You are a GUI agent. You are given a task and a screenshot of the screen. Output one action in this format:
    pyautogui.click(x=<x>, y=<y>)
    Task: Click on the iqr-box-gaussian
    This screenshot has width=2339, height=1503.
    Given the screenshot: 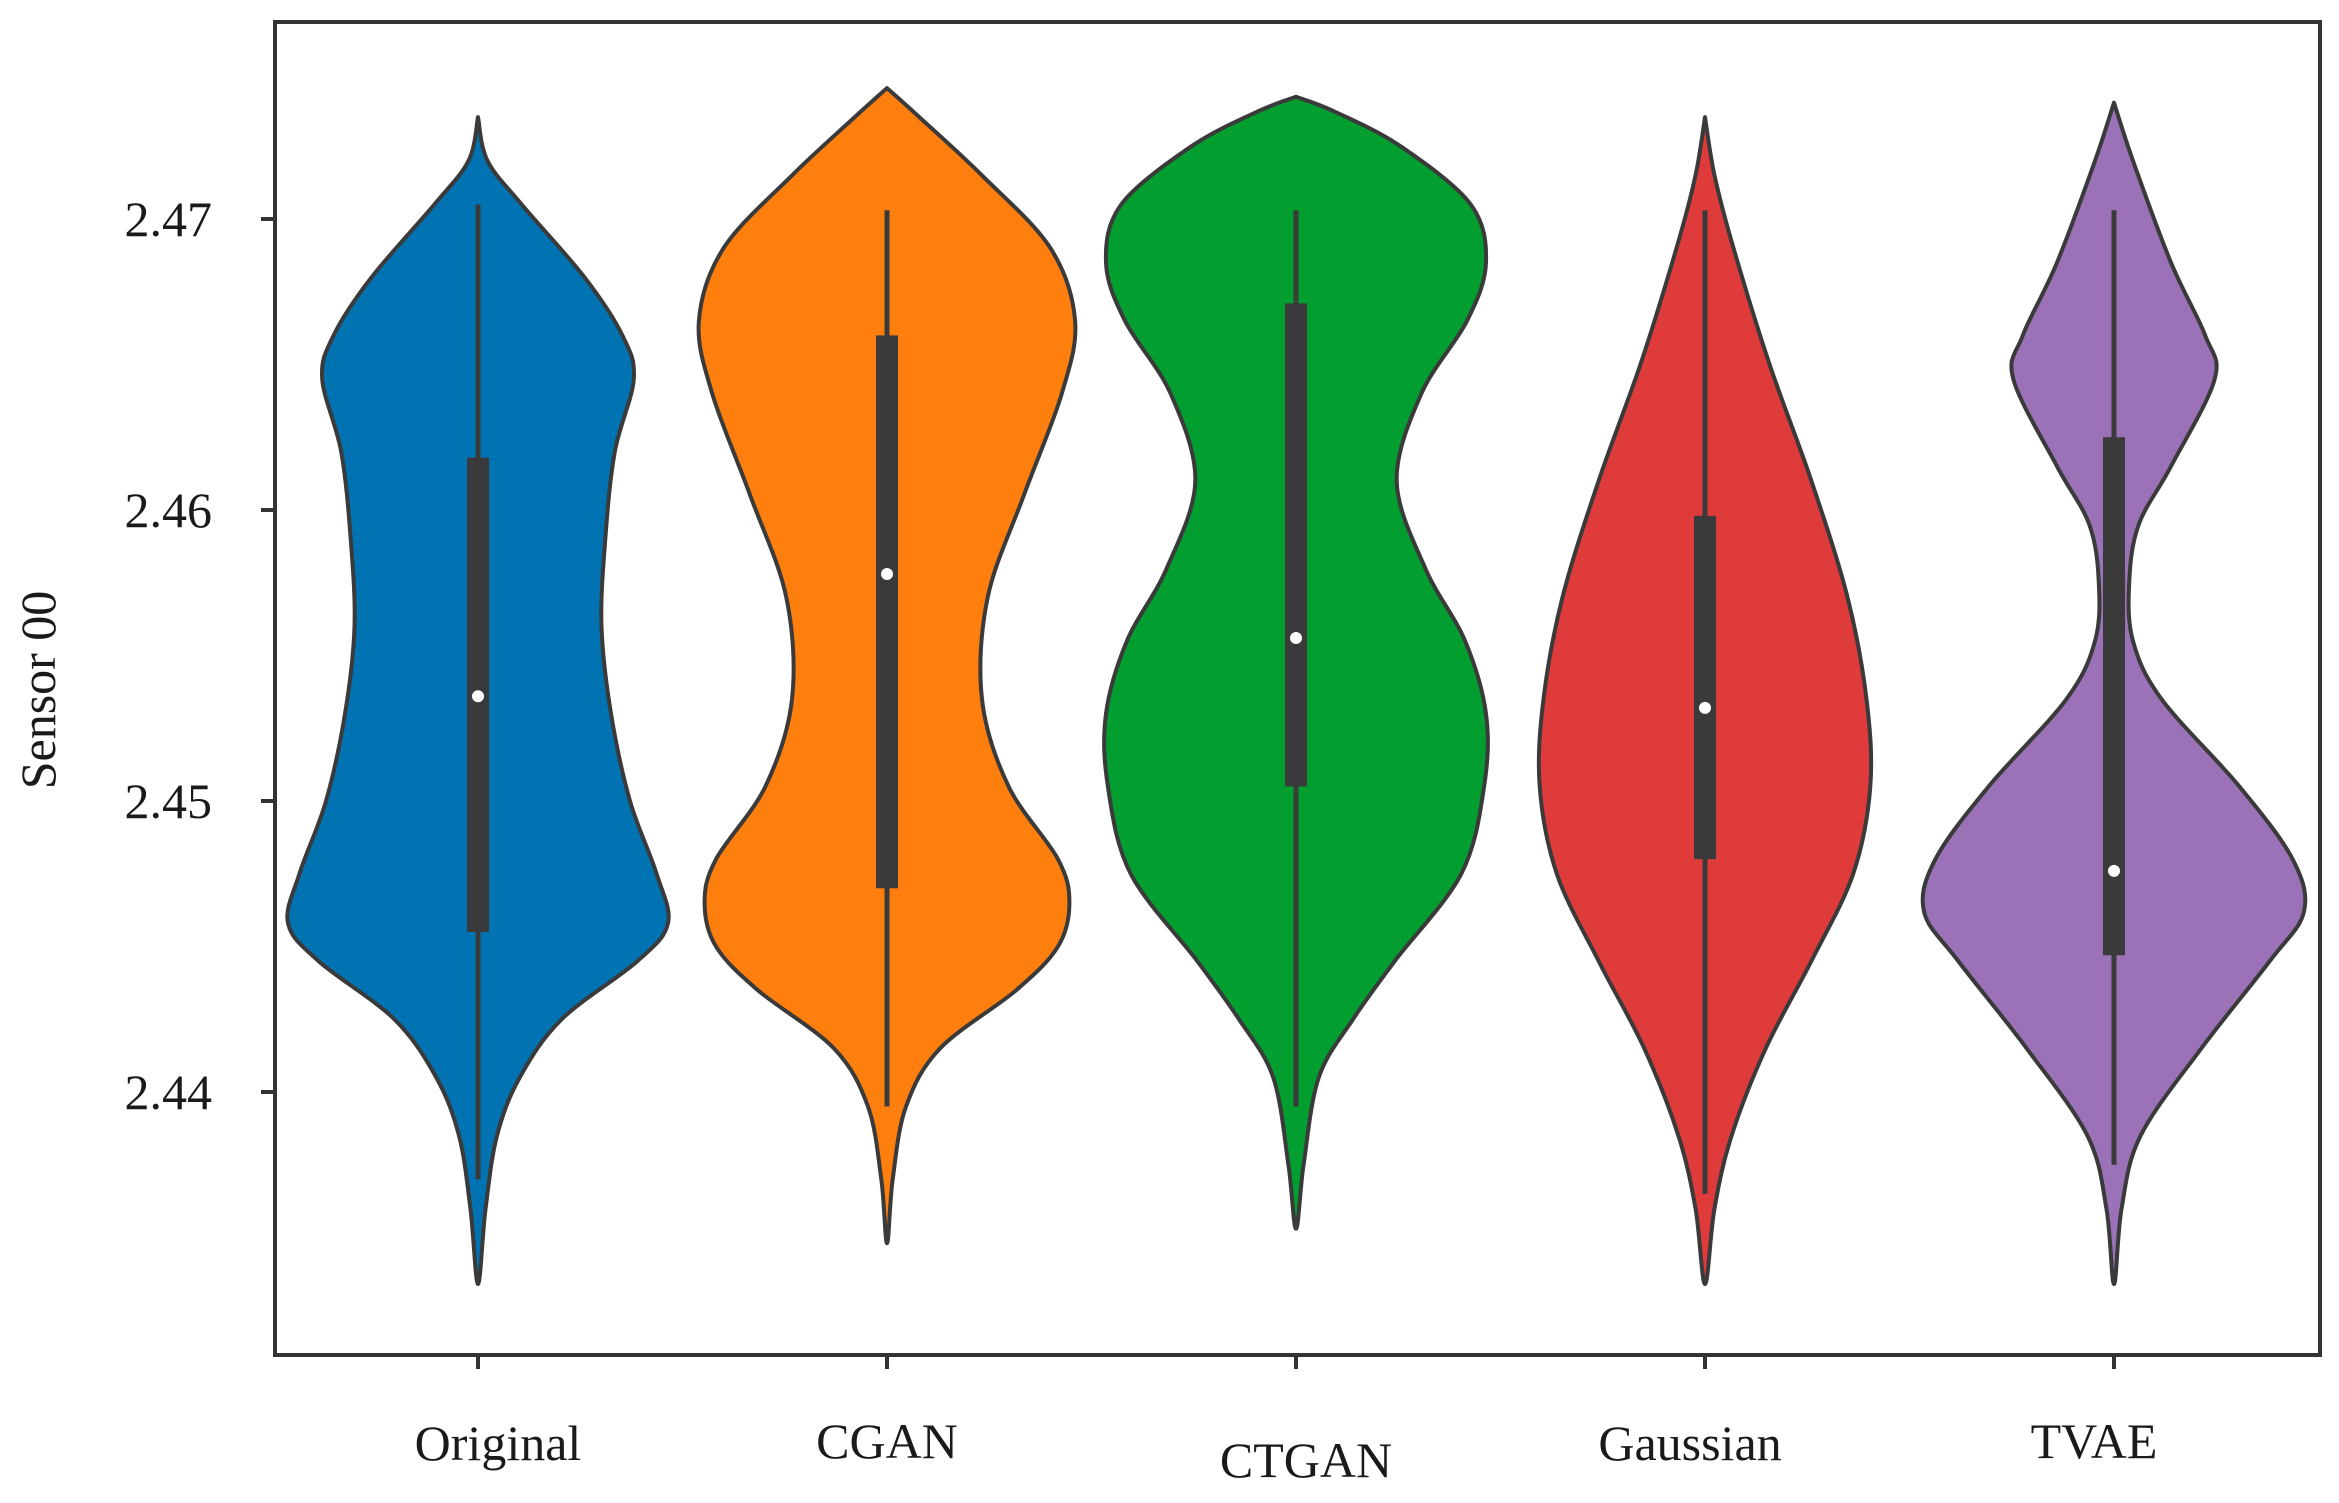 What is the action you would take?
    pyautogui.click(x=1705, y=687)
    